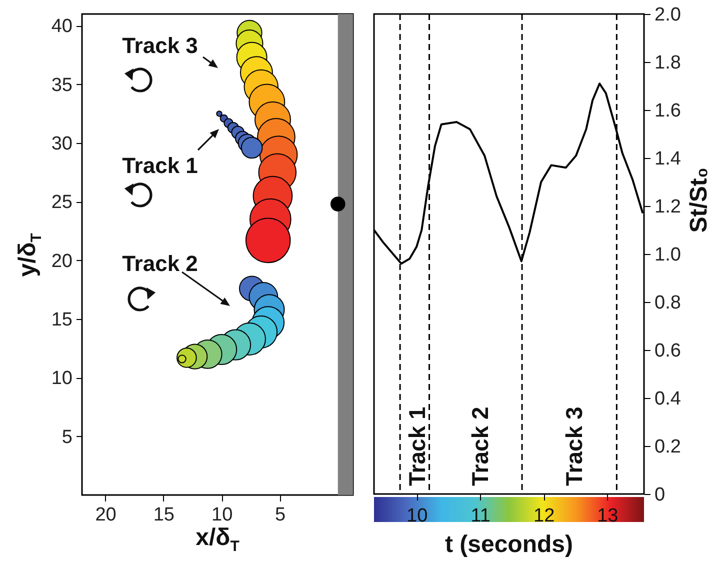  Describe the element at coordinates (61, 320) in the screenshot. I see `y-tick-label: 15` at that location.